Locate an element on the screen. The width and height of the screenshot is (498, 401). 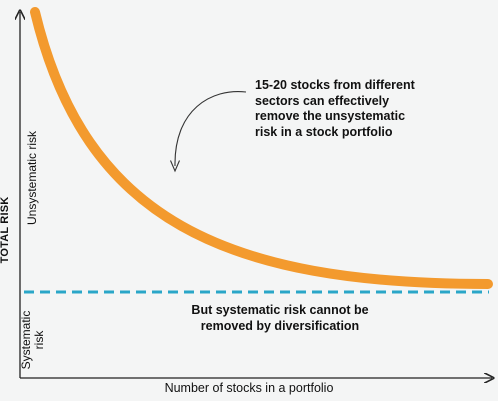
annotation-arrow is located at coordinates (210, 128).